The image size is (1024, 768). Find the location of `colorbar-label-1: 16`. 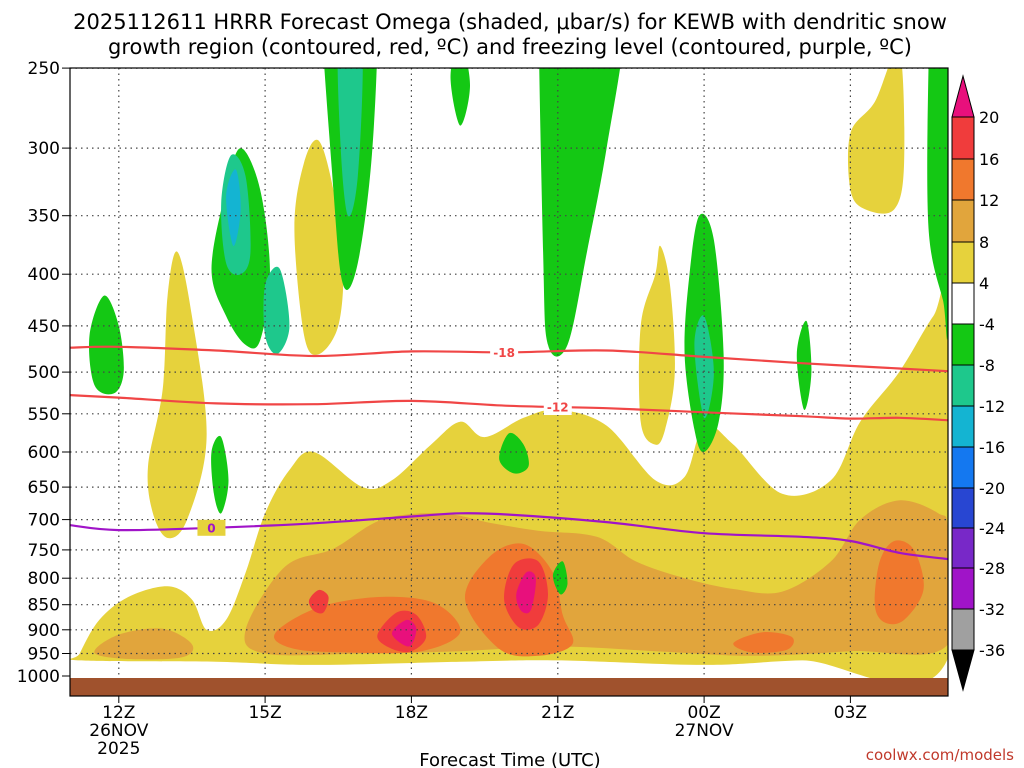

colorbar-label-1: 16 is located at coordinates (989, 159).